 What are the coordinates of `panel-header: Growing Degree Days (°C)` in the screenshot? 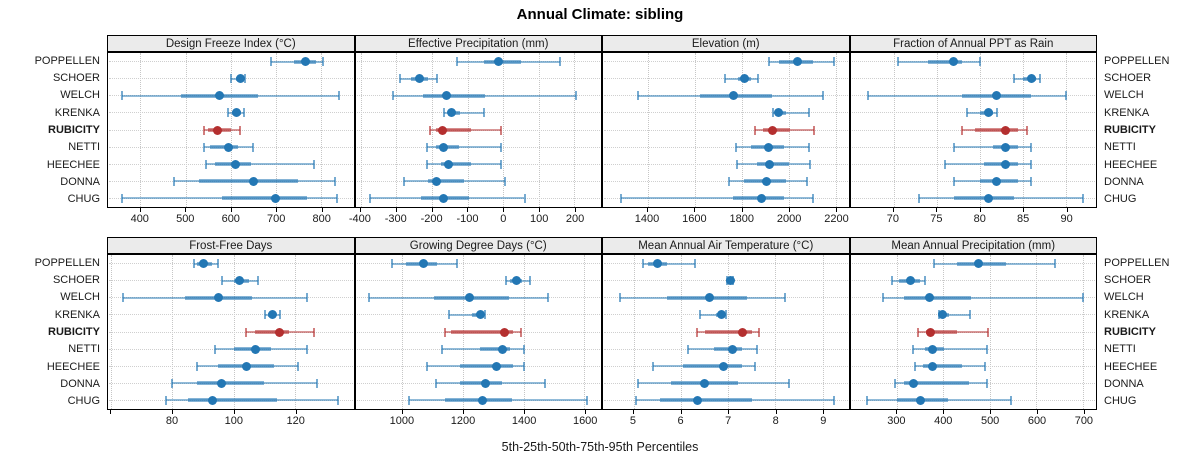 It's located at (478, 245).